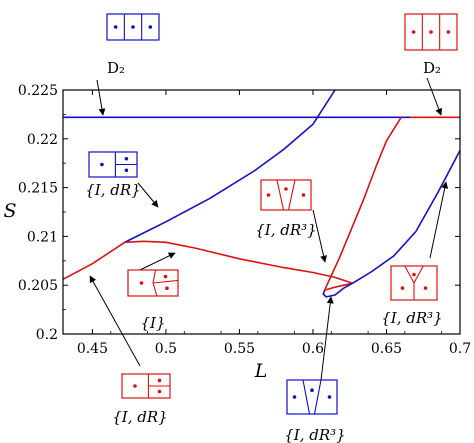  What do you see at coordinates (38, 286) in the screenshot?
I see `y-tick-label: 0.205` at bounding box center [38, 286].